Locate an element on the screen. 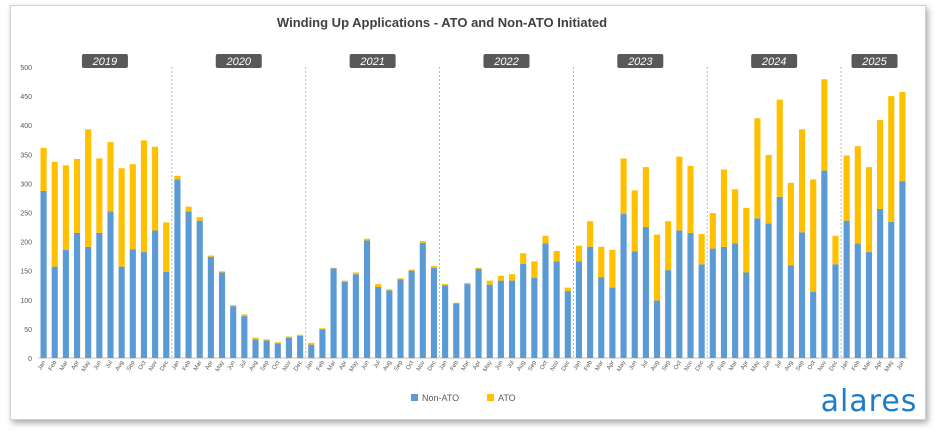 This screenshot has height=434, width=937. legend-label: Non-ATO is located at coordinates (440, 398).